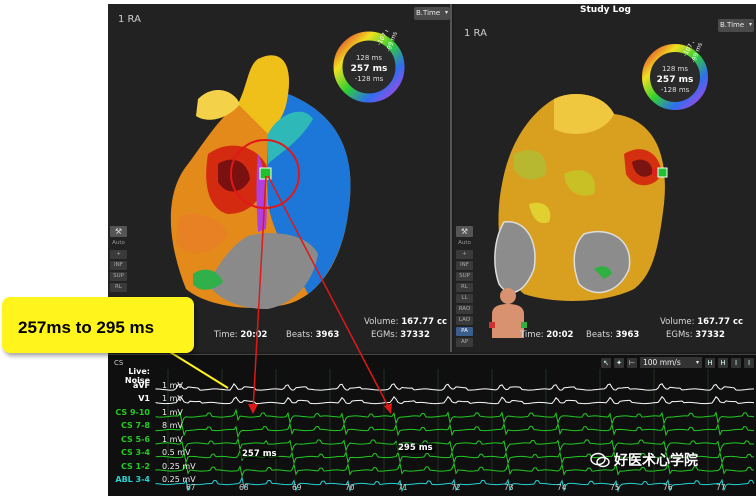 The height and width of the screenshot is (496, 756). I want to click on beat-tick-label: 77, so click(721, 487).